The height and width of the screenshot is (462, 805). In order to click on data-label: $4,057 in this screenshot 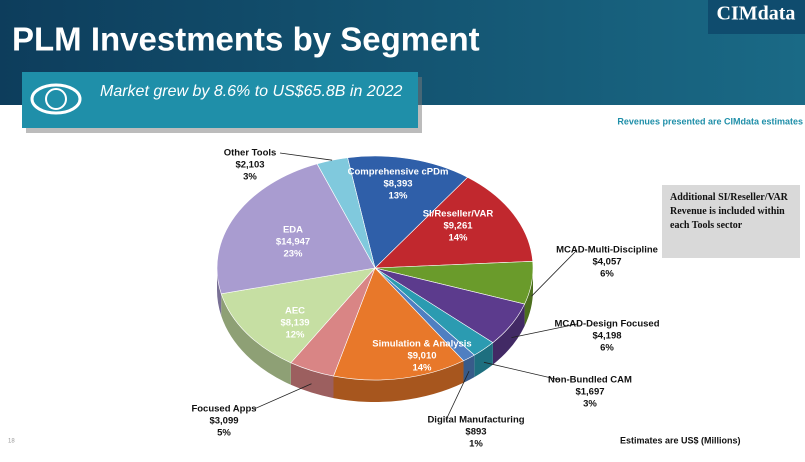, I will do `click(606, 262)`.